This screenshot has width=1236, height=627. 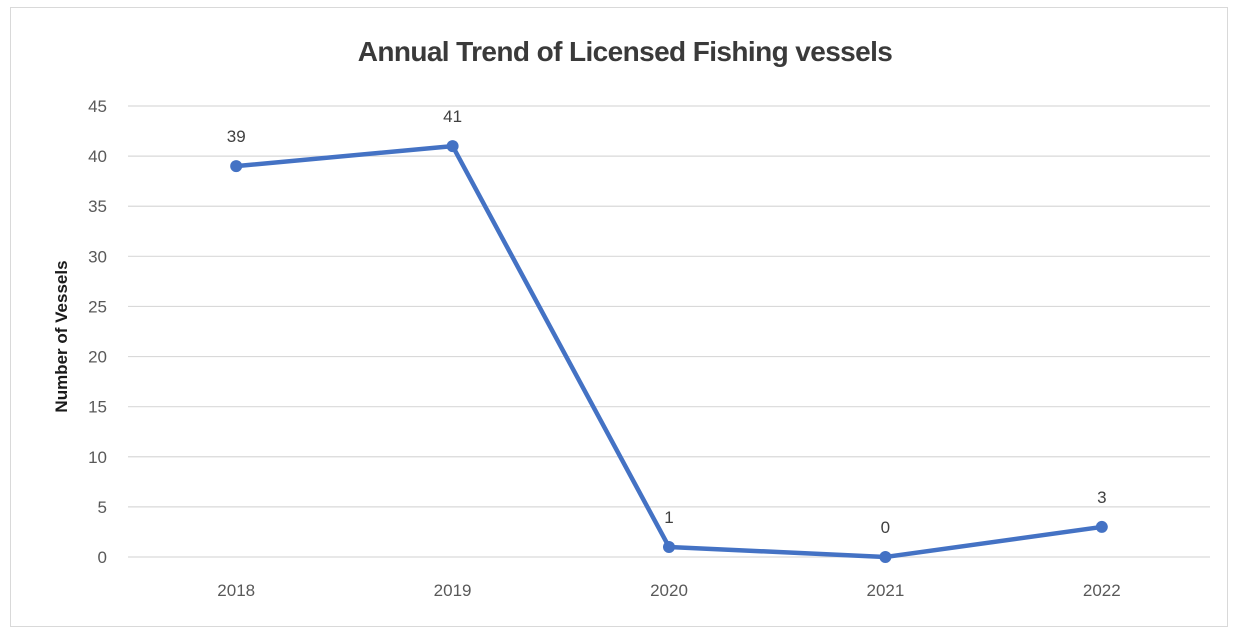 I want to click on data-label: 39, so click(x=236, y=136).